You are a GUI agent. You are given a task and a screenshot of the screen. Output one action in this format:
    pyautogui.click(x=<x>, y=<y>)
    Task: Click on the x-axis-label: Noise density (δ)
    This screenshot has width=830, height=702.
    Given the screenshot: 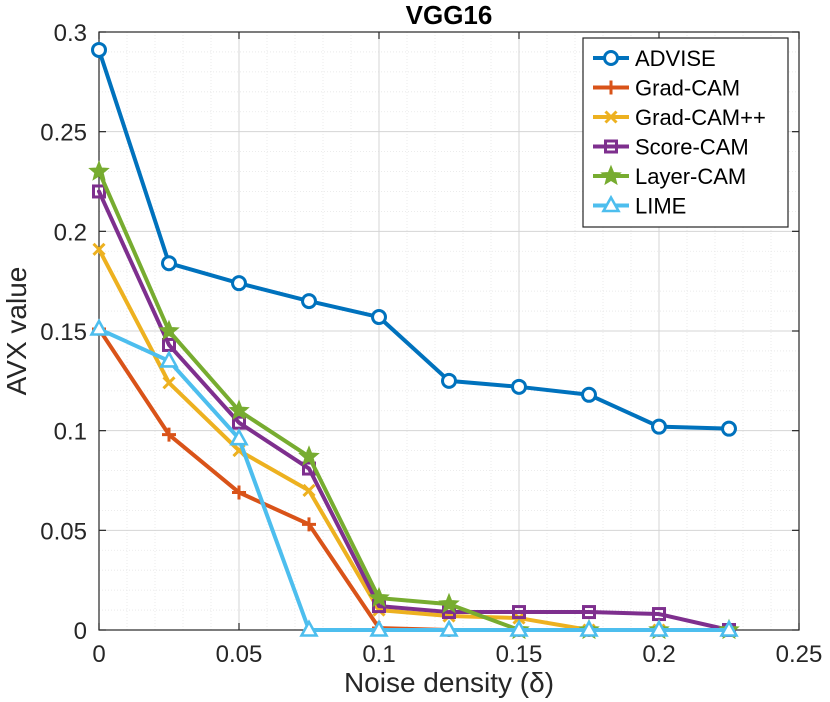 What is the action you would take?
    pyautogui.click(x=449, y=682)
    